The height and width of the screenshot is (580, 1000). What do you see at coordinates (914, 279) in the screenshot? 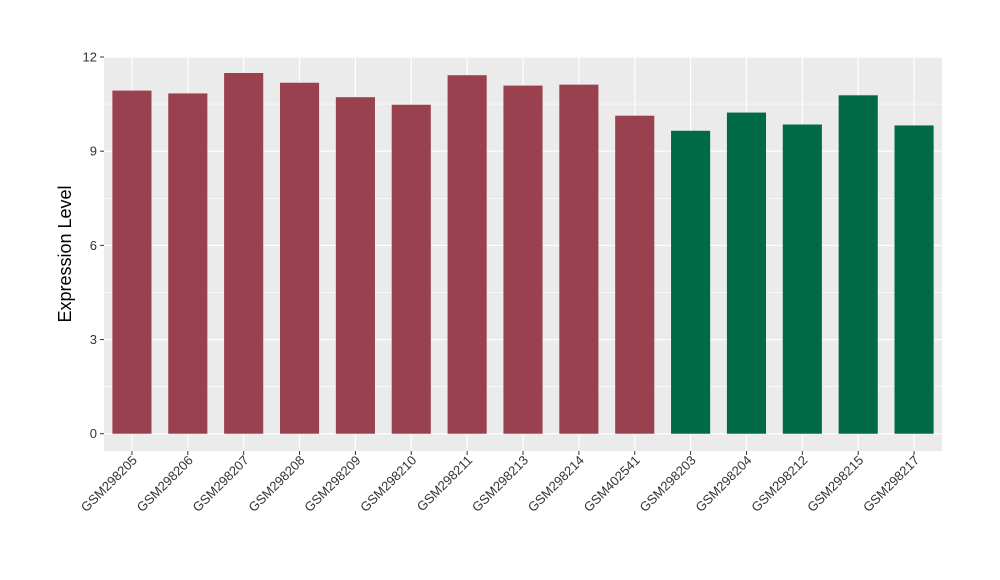
I see `bar-GSM298217` at bounding box center [914, 279].